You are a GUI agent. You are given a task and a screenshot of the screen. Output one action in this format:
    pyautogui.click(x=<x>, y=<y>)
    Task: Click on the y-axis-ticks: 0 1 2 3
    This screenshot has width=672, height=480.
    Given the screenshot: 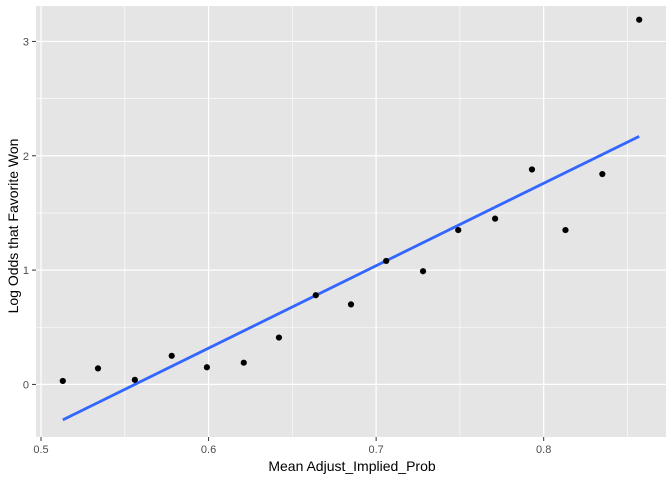 What is the action you would take?
    pyautogui.click(x=29, y=213)
    